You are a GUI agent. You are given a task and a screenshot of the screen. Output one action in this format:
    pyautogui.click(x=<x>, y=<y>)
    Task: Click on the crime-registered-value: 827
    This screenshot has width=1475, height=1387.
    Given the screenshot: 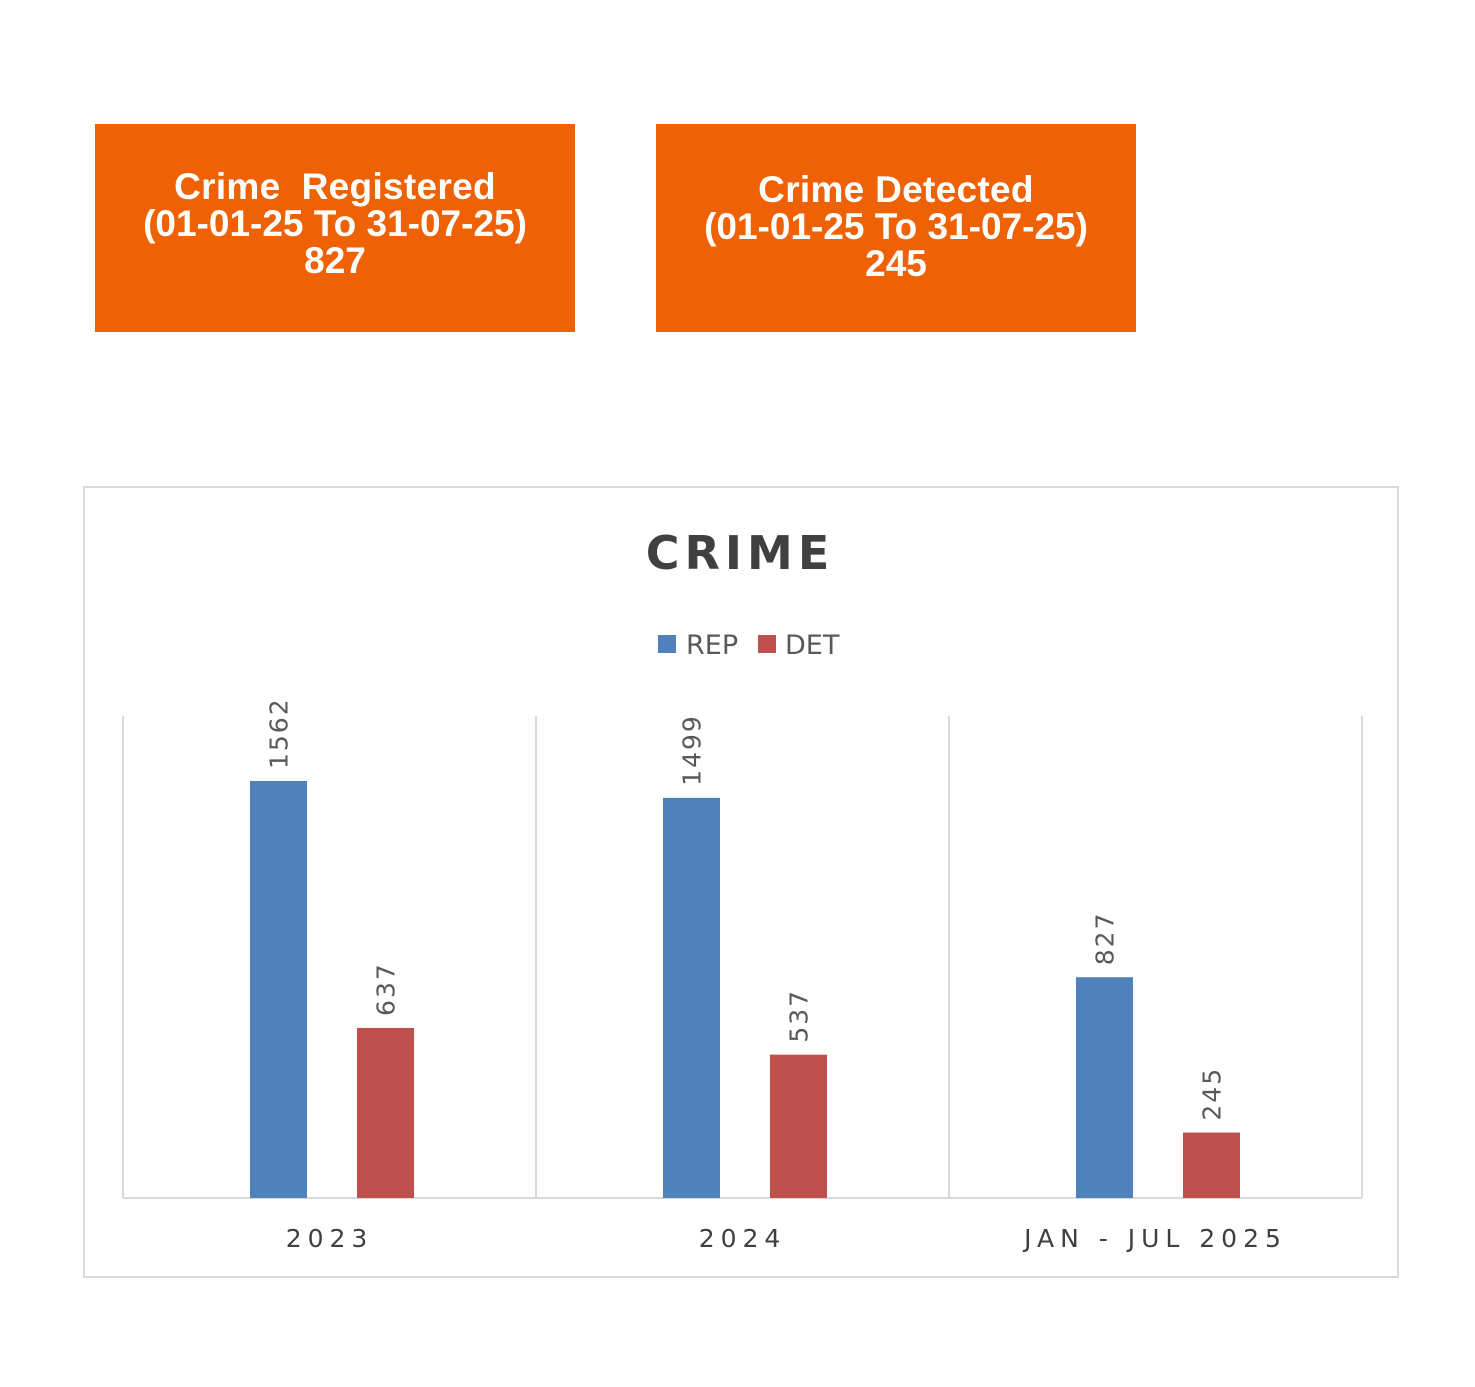 What is the action you would take?
    pyautogui.click(x=335, y=260)
    